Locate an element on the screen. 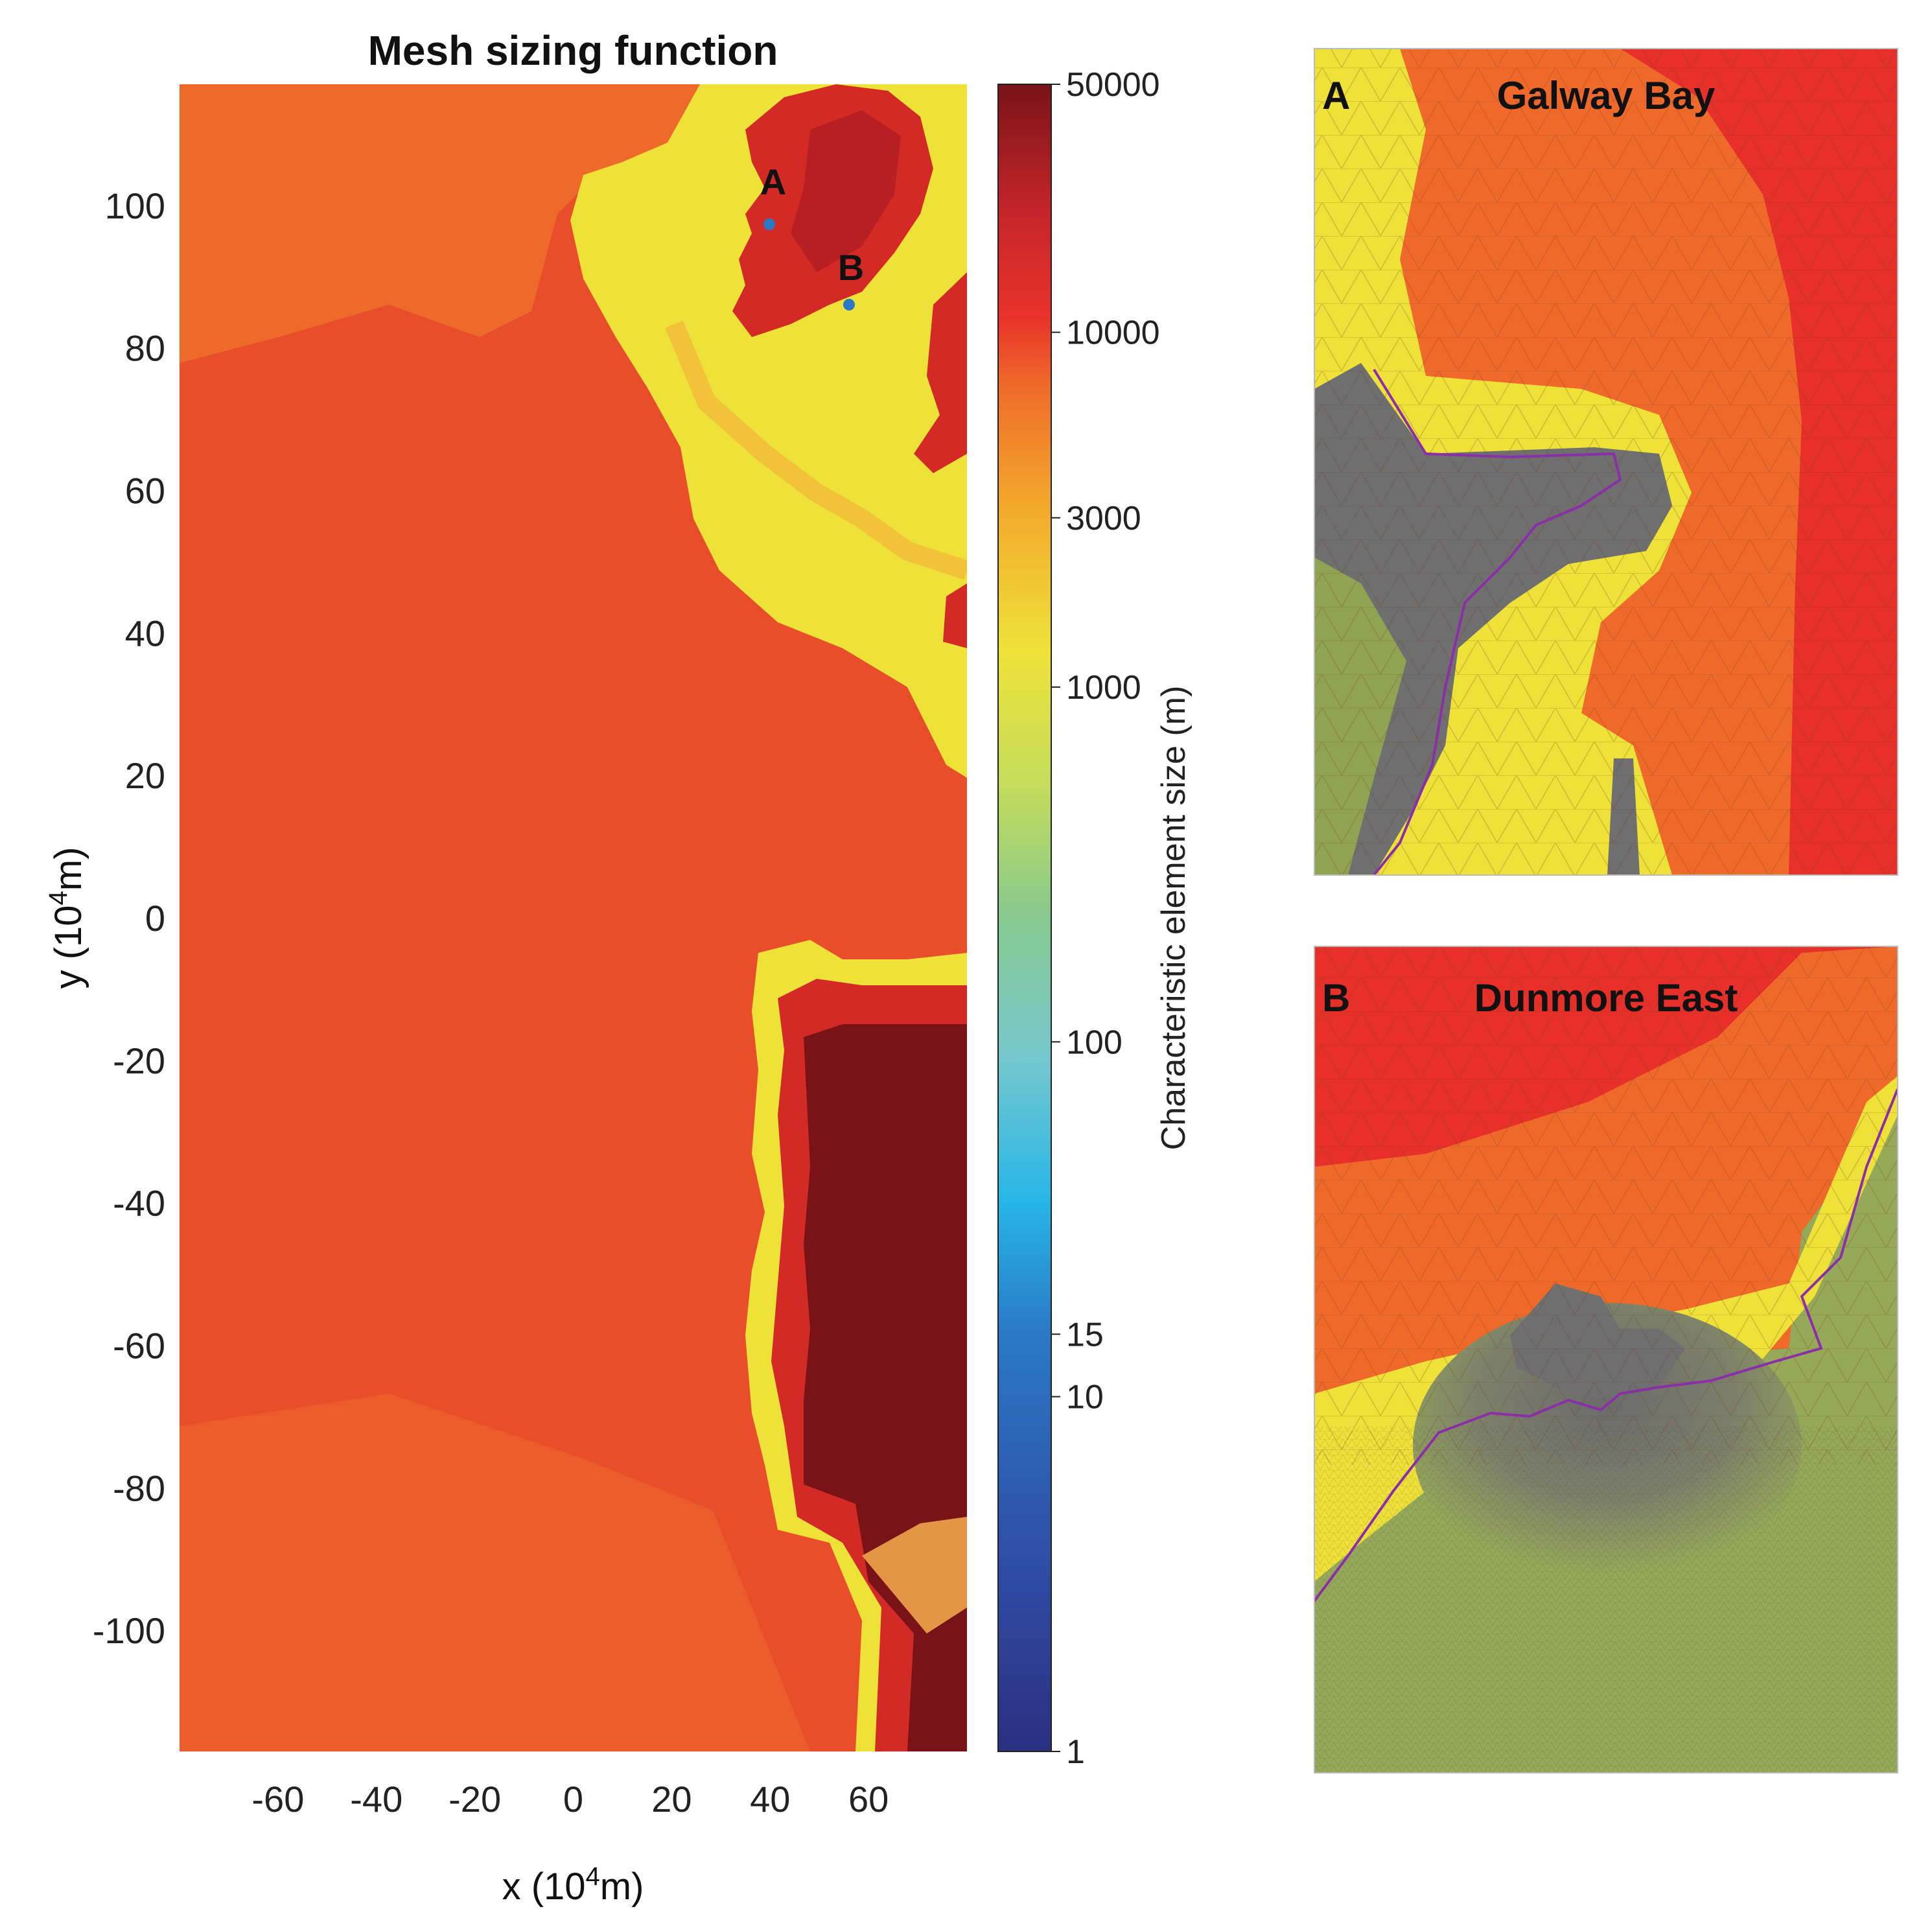 This screenshot has height=1920, width=1932. inset-b-title: Dunmore East is located at coordinates (1606, 998).